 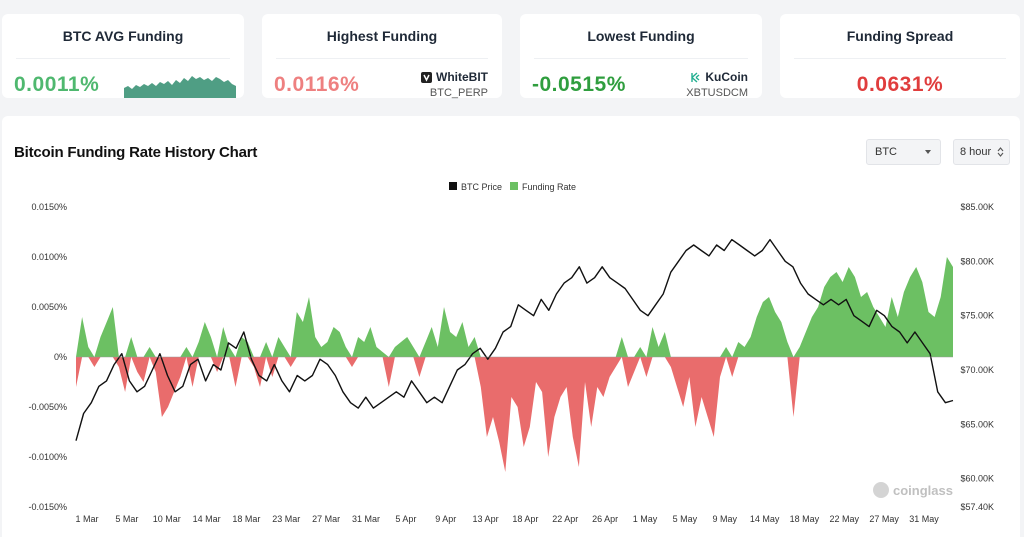 I want to click on x-tick-label: 13 Apr, so click(x=486, y=519).